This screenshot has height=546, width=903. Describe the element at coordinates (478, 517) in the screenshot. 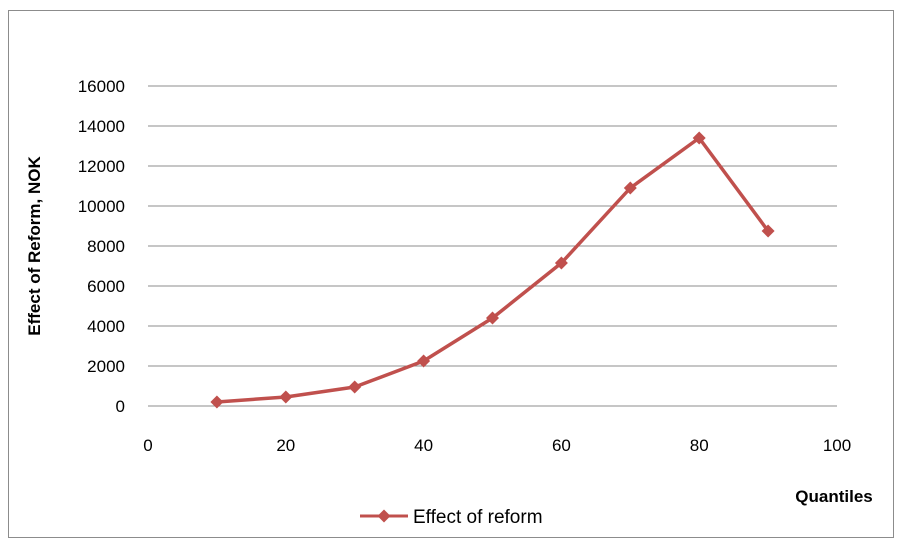

I see `legend-label: Effect of reform` at that location.